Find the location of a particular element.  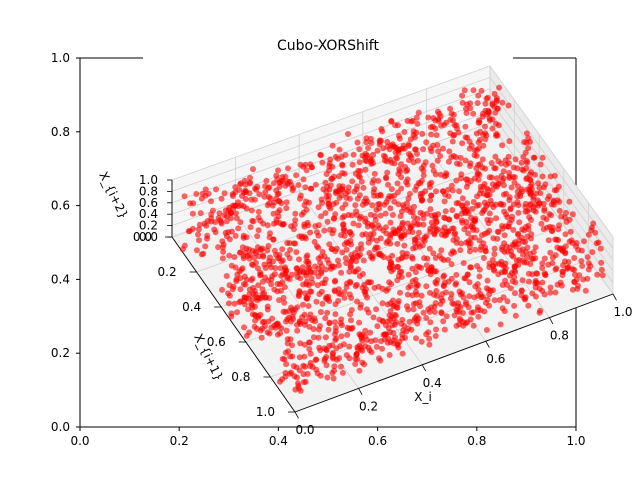

bg-y-ticks: 0.0 0.2 0.4 0.6 0.8 1.0 is located at coordinates (65, 242).